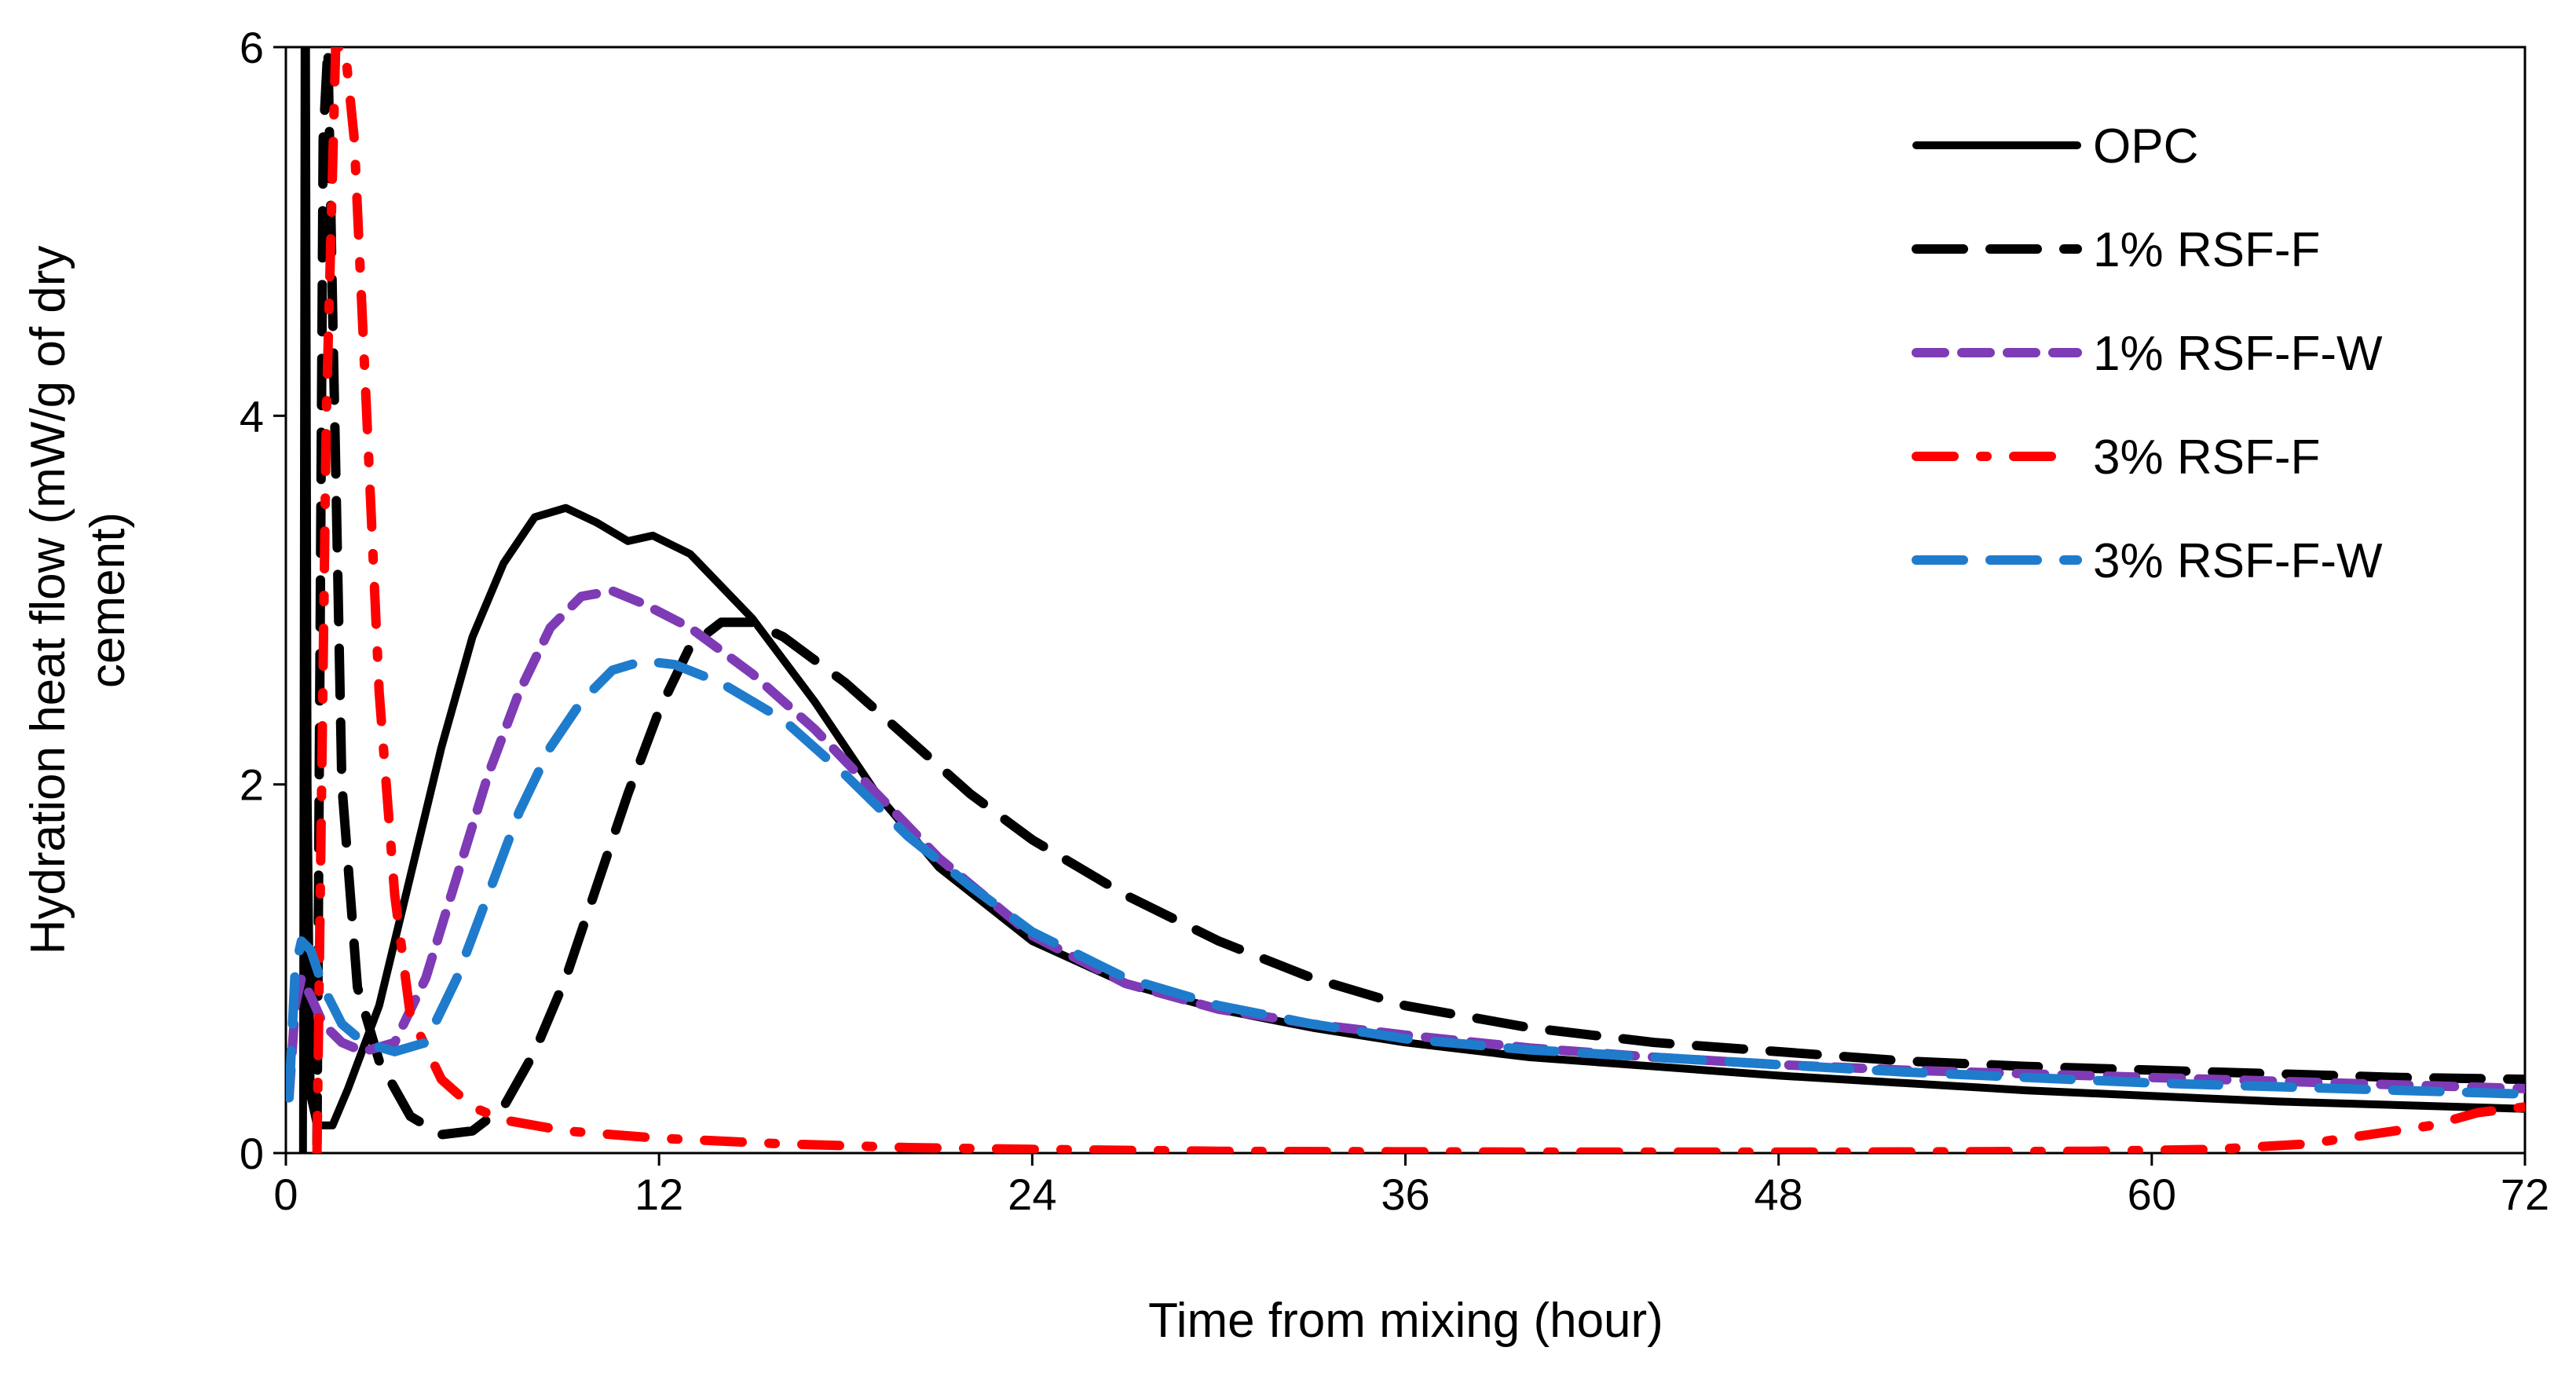 This screenshot has height=1373, width=2576. Describe the element at coordinates (659, 1195) in the screenshot. I see `x-tick-label: 12` at that location.